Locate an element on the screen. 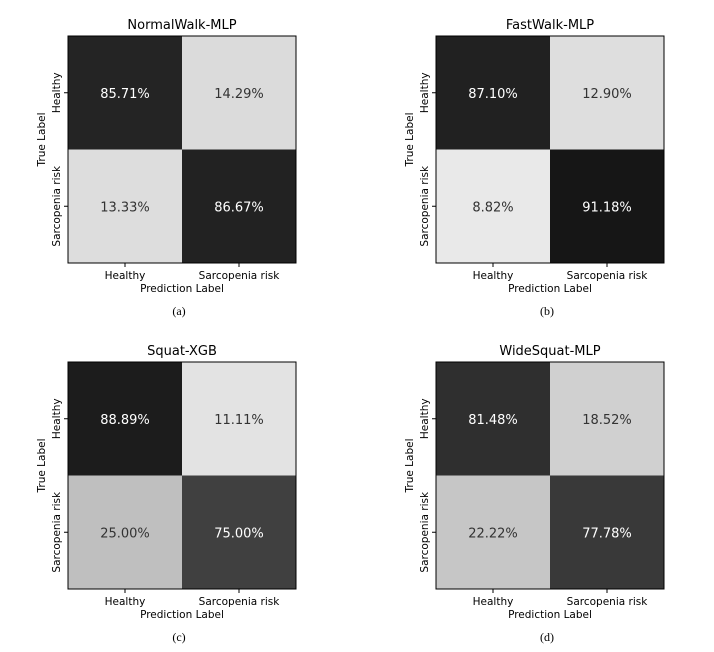 This screenshot has height=652, width=714. cell-value-label: 81.48% is located at coordinates (493, 420).